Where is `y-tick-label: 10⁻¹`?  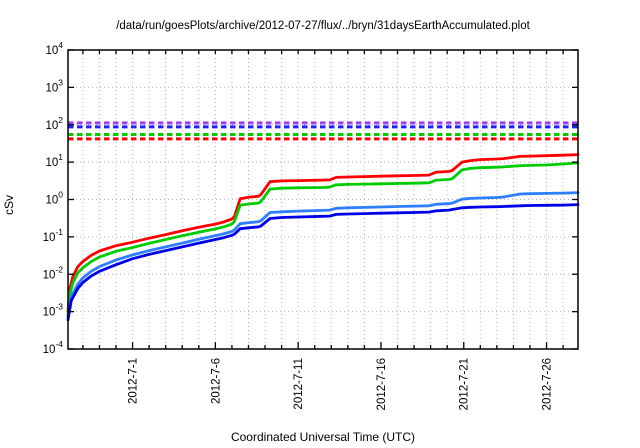 y-tick-label: 10⁻¹ is located at coordinates (53, 235).